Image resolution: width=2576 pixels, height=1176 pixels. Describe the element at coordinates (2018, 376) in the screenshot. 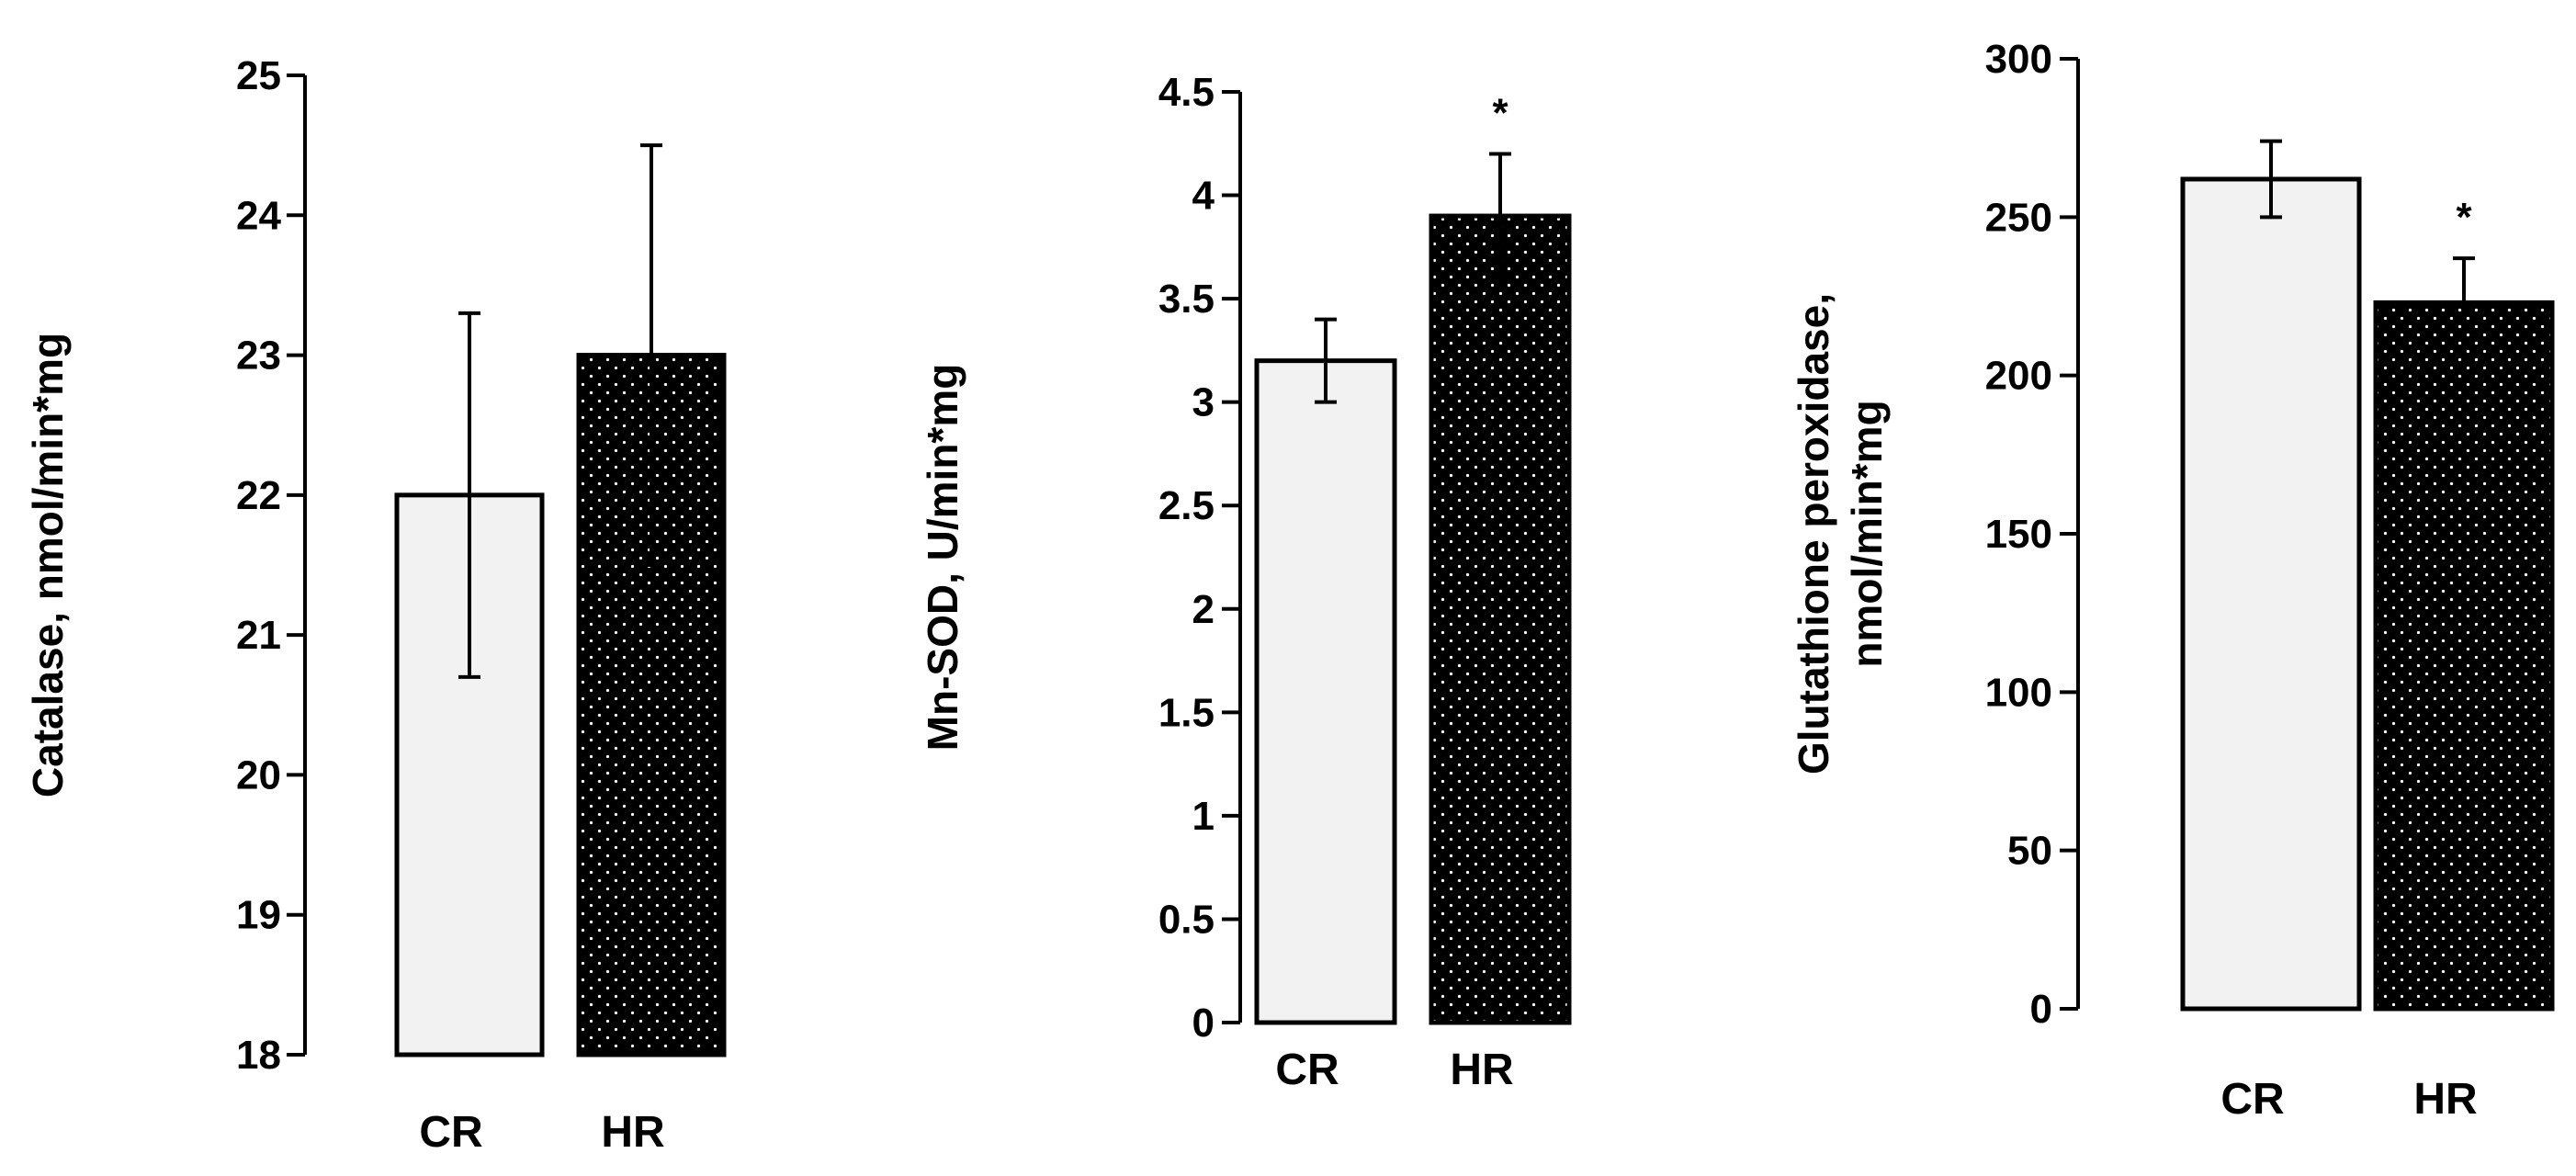

I see `y-tick-label: 200` at that location.